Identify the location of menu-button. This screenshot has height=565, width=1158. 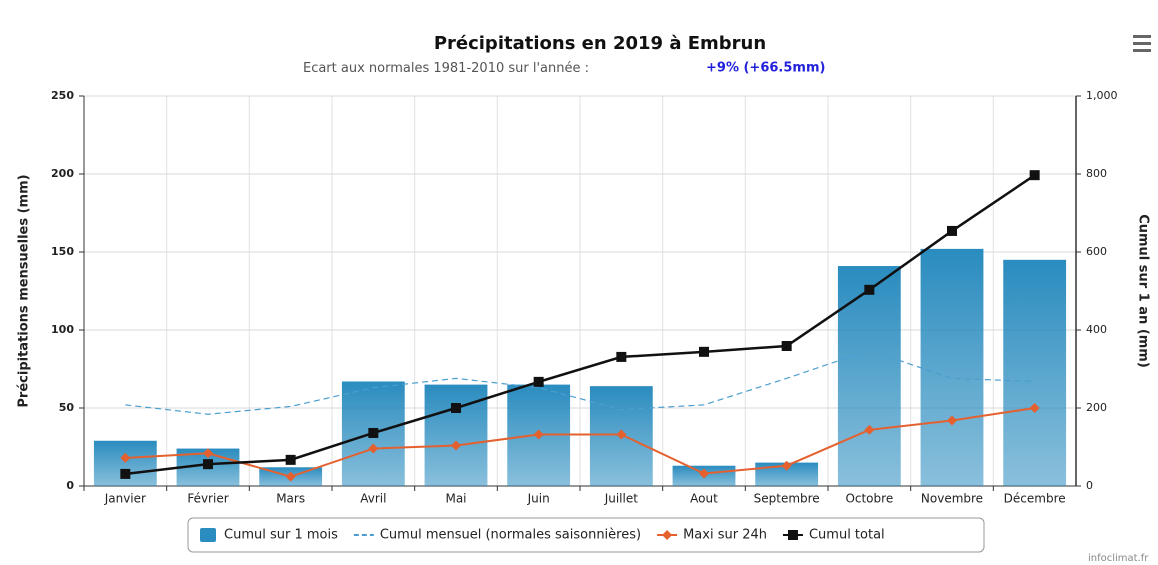
(1142, 43).